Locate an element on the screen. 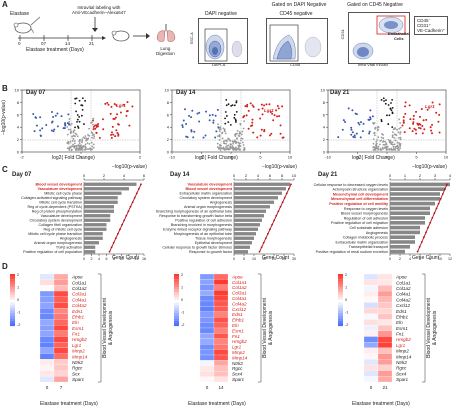  flow-density is located at coordinates (223, 45).